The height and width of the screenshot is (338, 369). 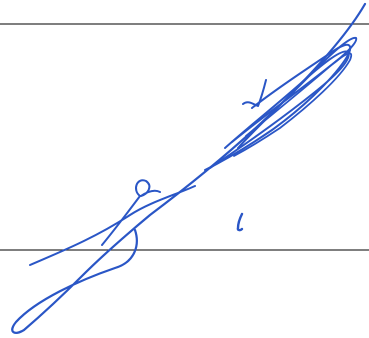 What do you see at coordinates (121, 220) in the screenshot?
I see `signature-mid-descender` at bounding box center [121, 220].